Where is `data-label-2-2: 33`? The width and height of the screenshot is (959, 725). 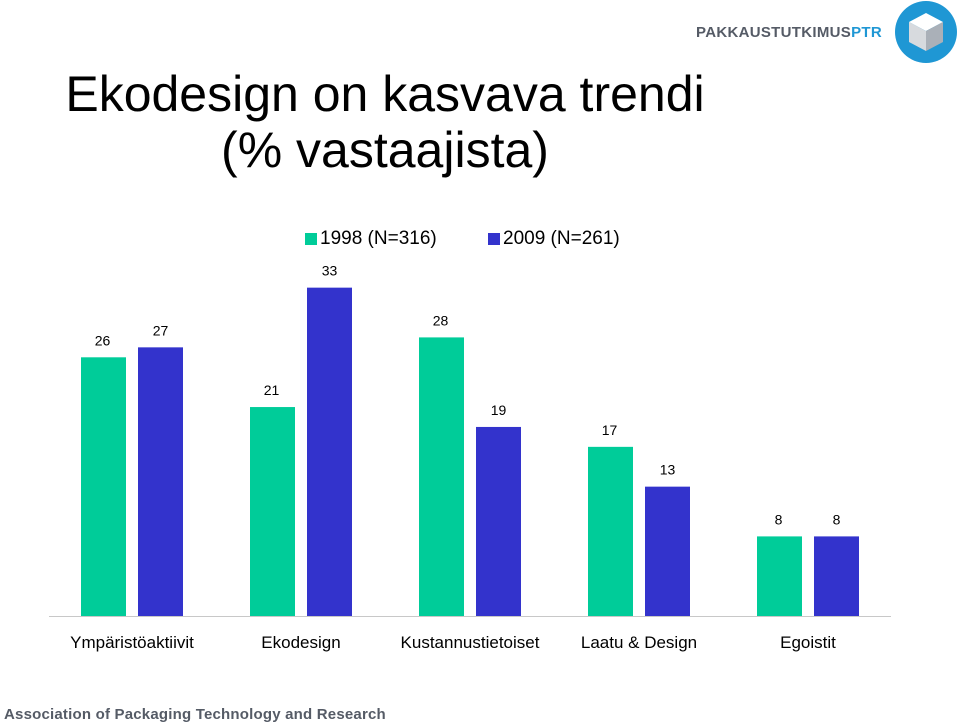
data-label-2-2: 33 is located at coordinates (330, 271).